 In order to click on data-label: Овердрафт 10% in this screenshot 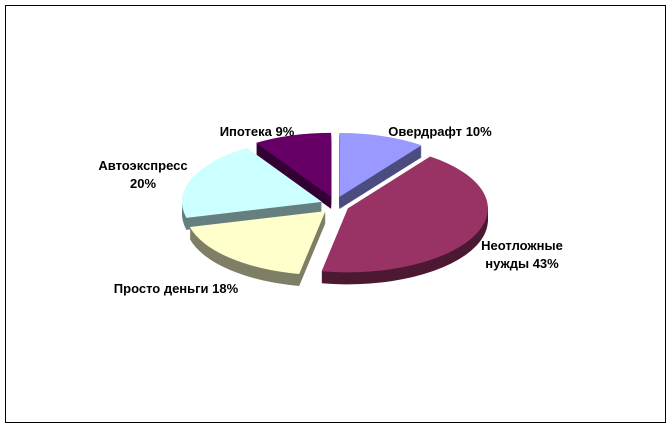, I will do `click(440, 132)`.